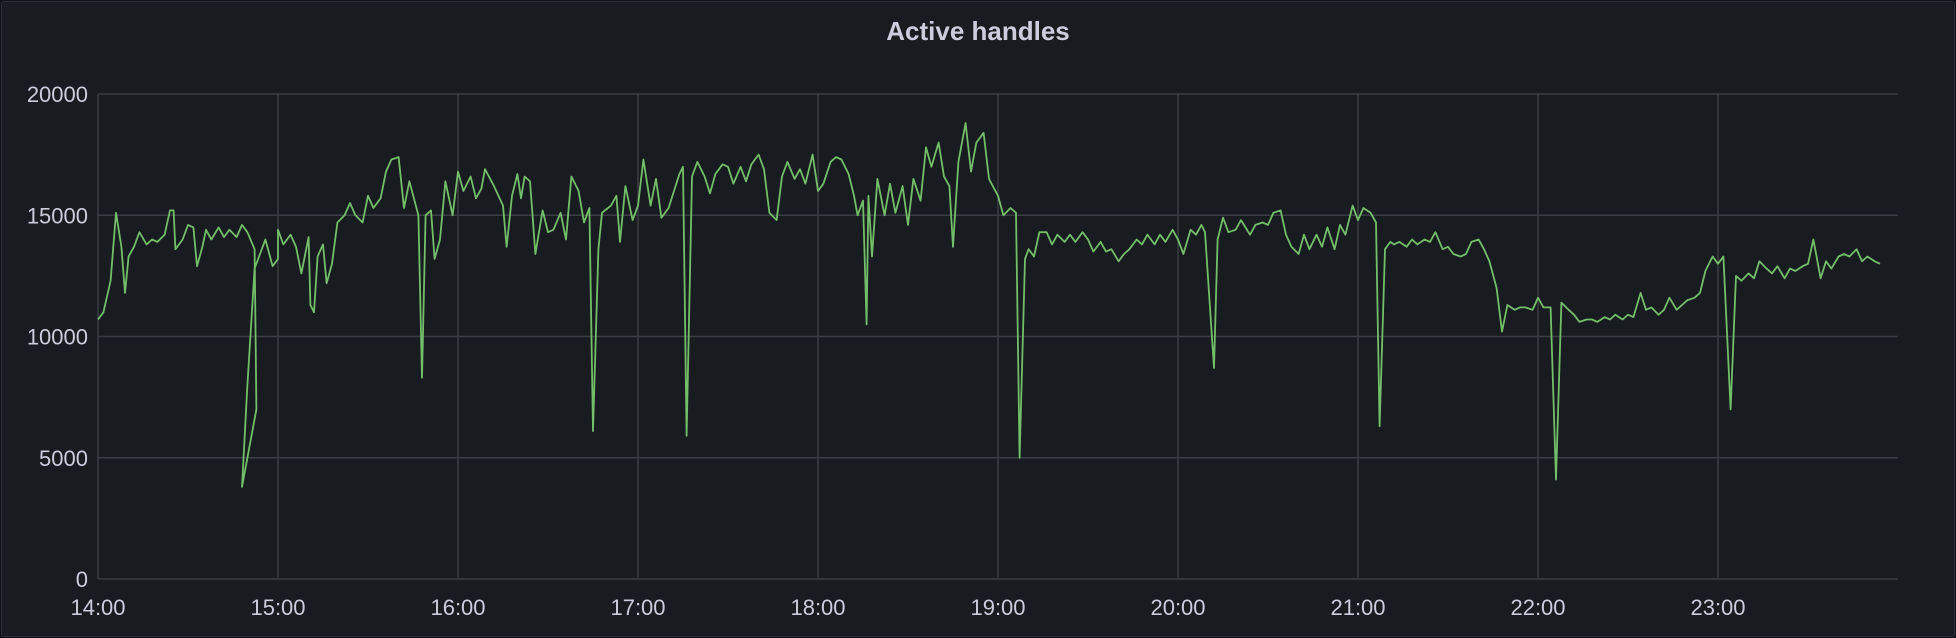 The height and width of the screenshot is (638, 1956). I want to click on y-tick-label: 10000, so click(57, 337).